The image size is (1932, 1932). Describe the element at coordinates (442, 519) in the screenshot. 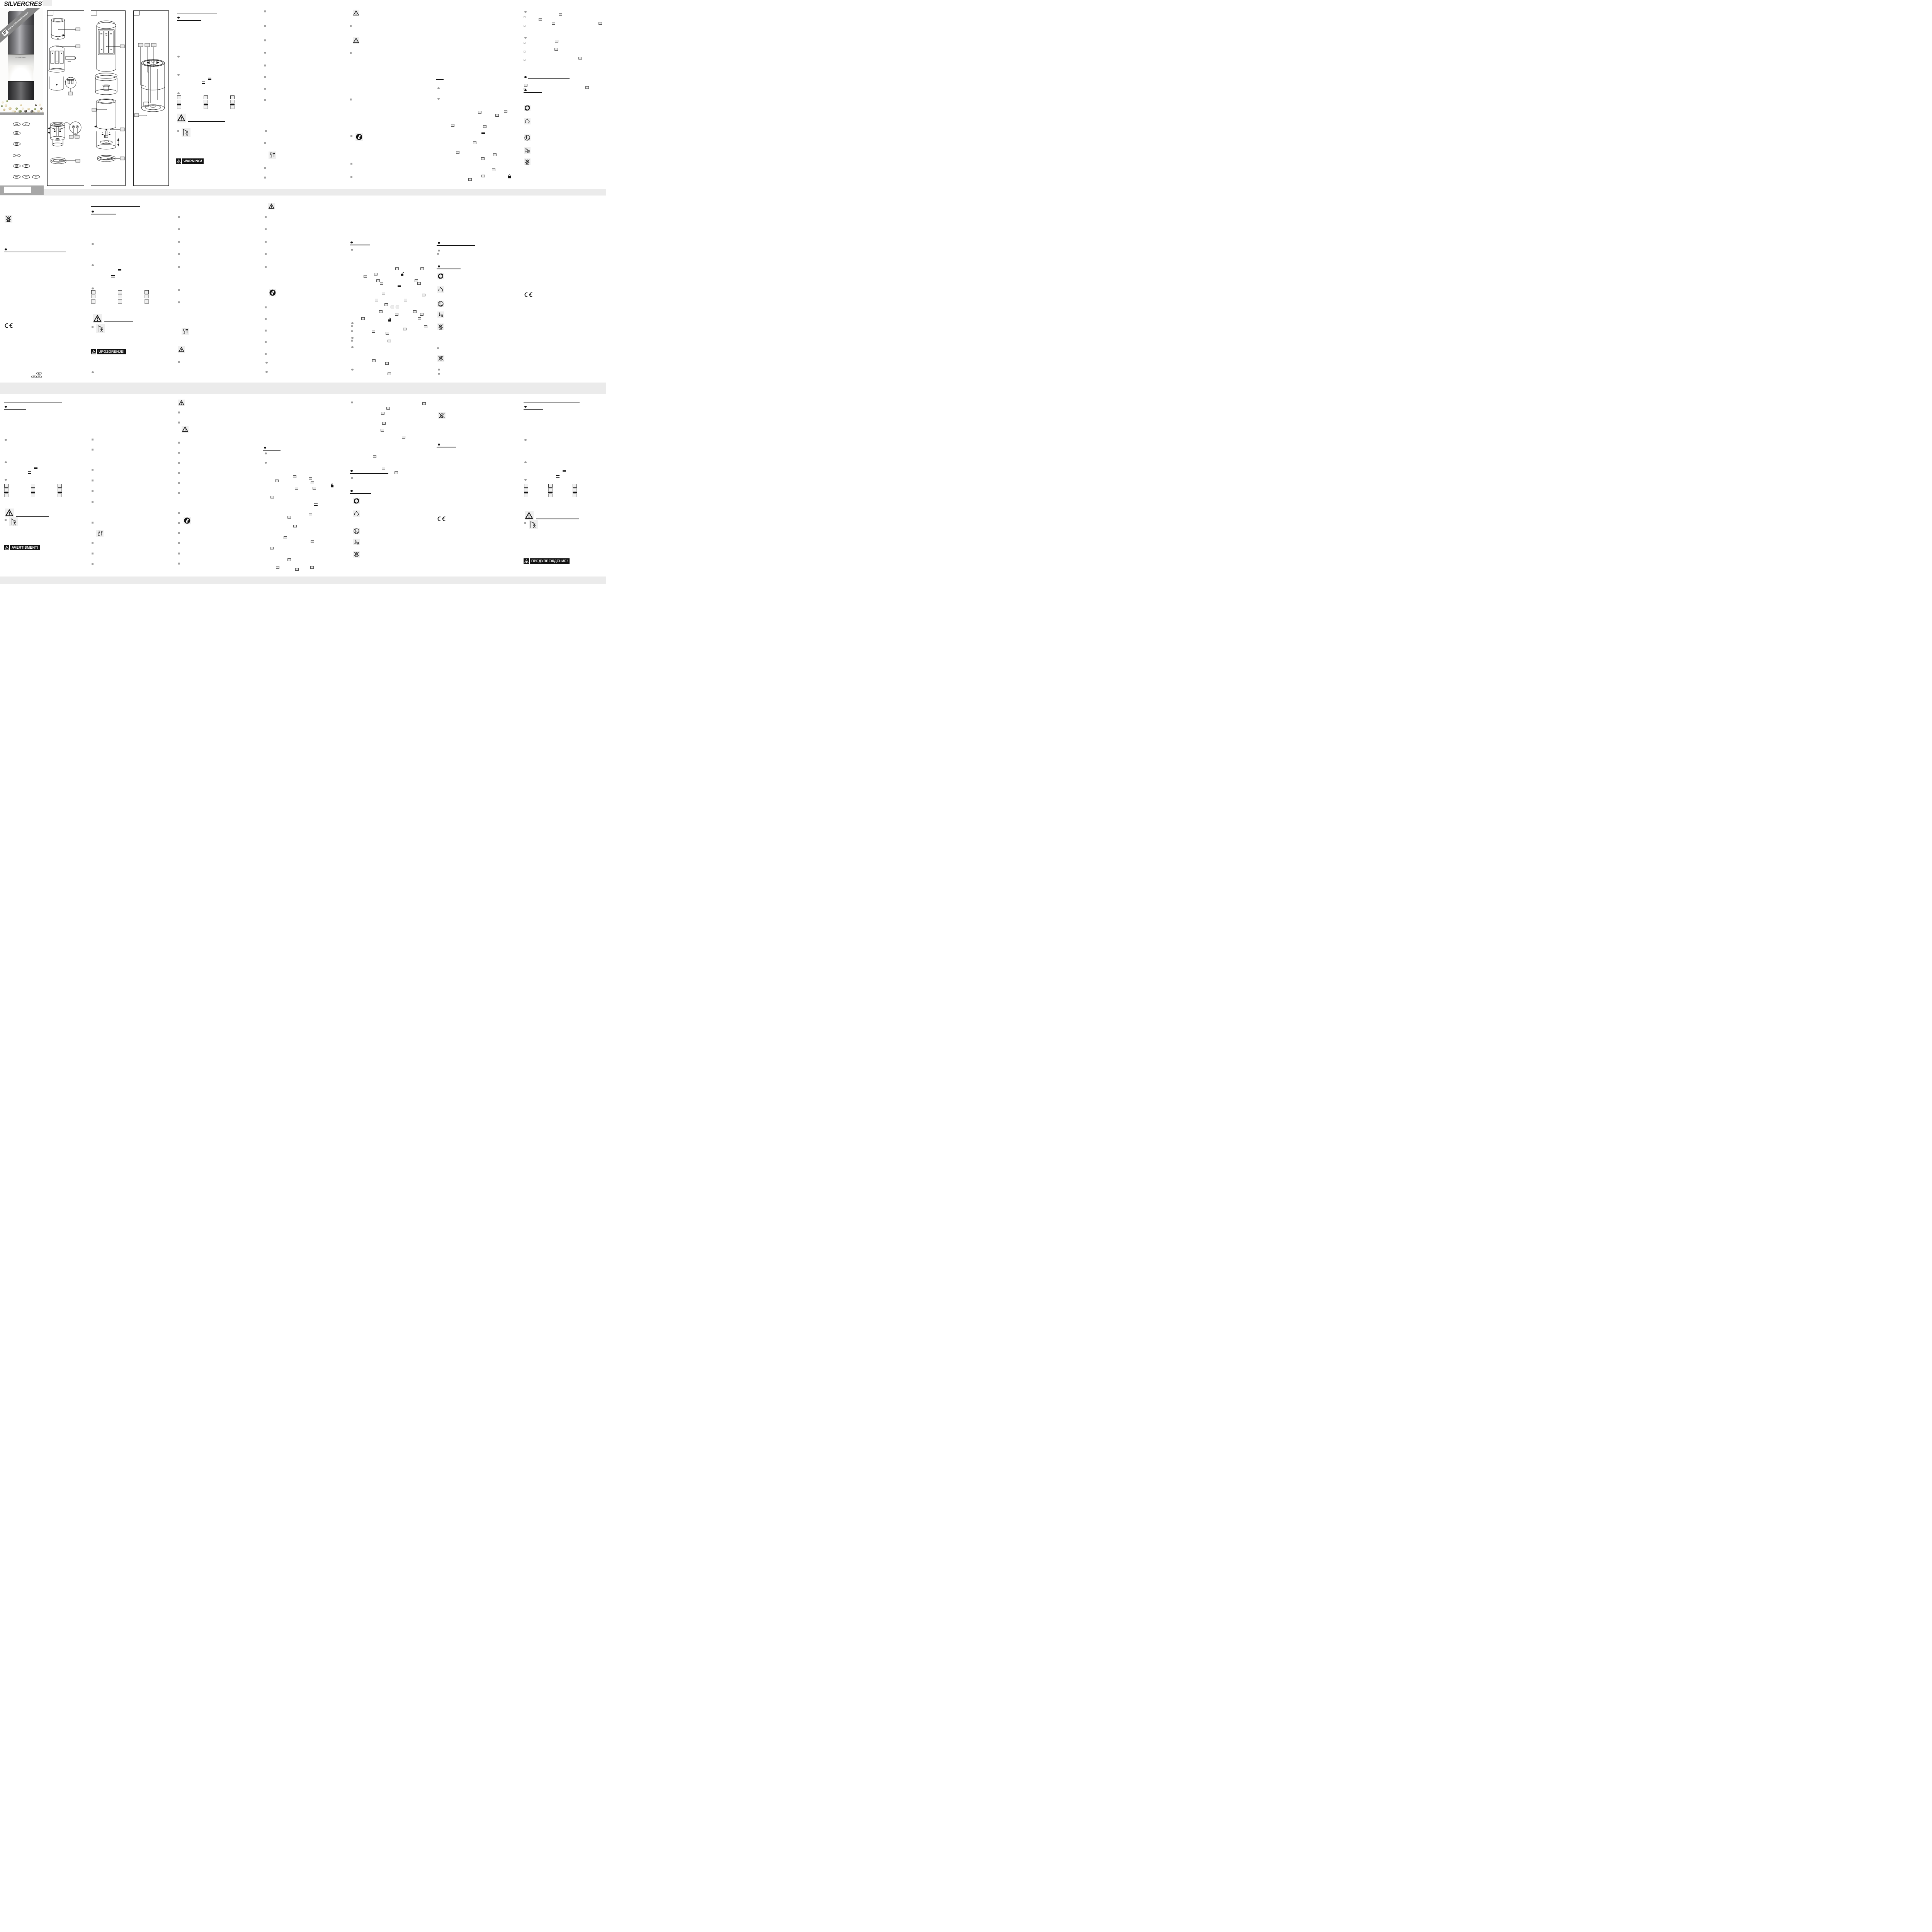

I see `ce-mark` at that location.